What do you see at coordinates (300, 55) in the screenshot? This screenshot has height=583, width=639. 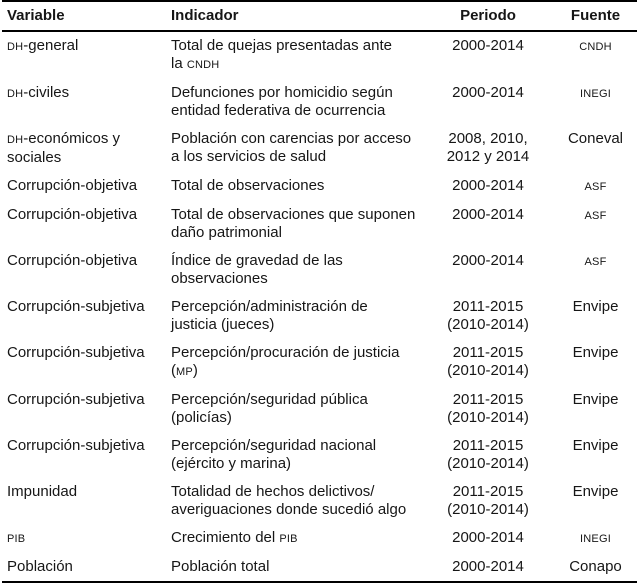 I see `cell-indicador: Total de quejas presentadas ante la CNDH` at bounding box center [300, 55].